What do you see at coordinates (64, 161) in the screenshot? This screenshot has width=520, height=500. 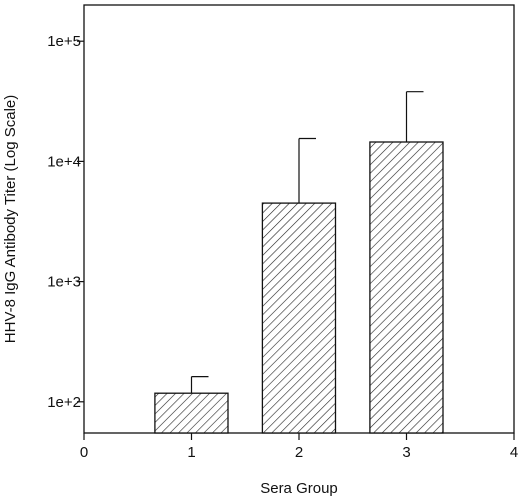 I see `y-tick-label: 1e+4` at bounding box center [64, 161].